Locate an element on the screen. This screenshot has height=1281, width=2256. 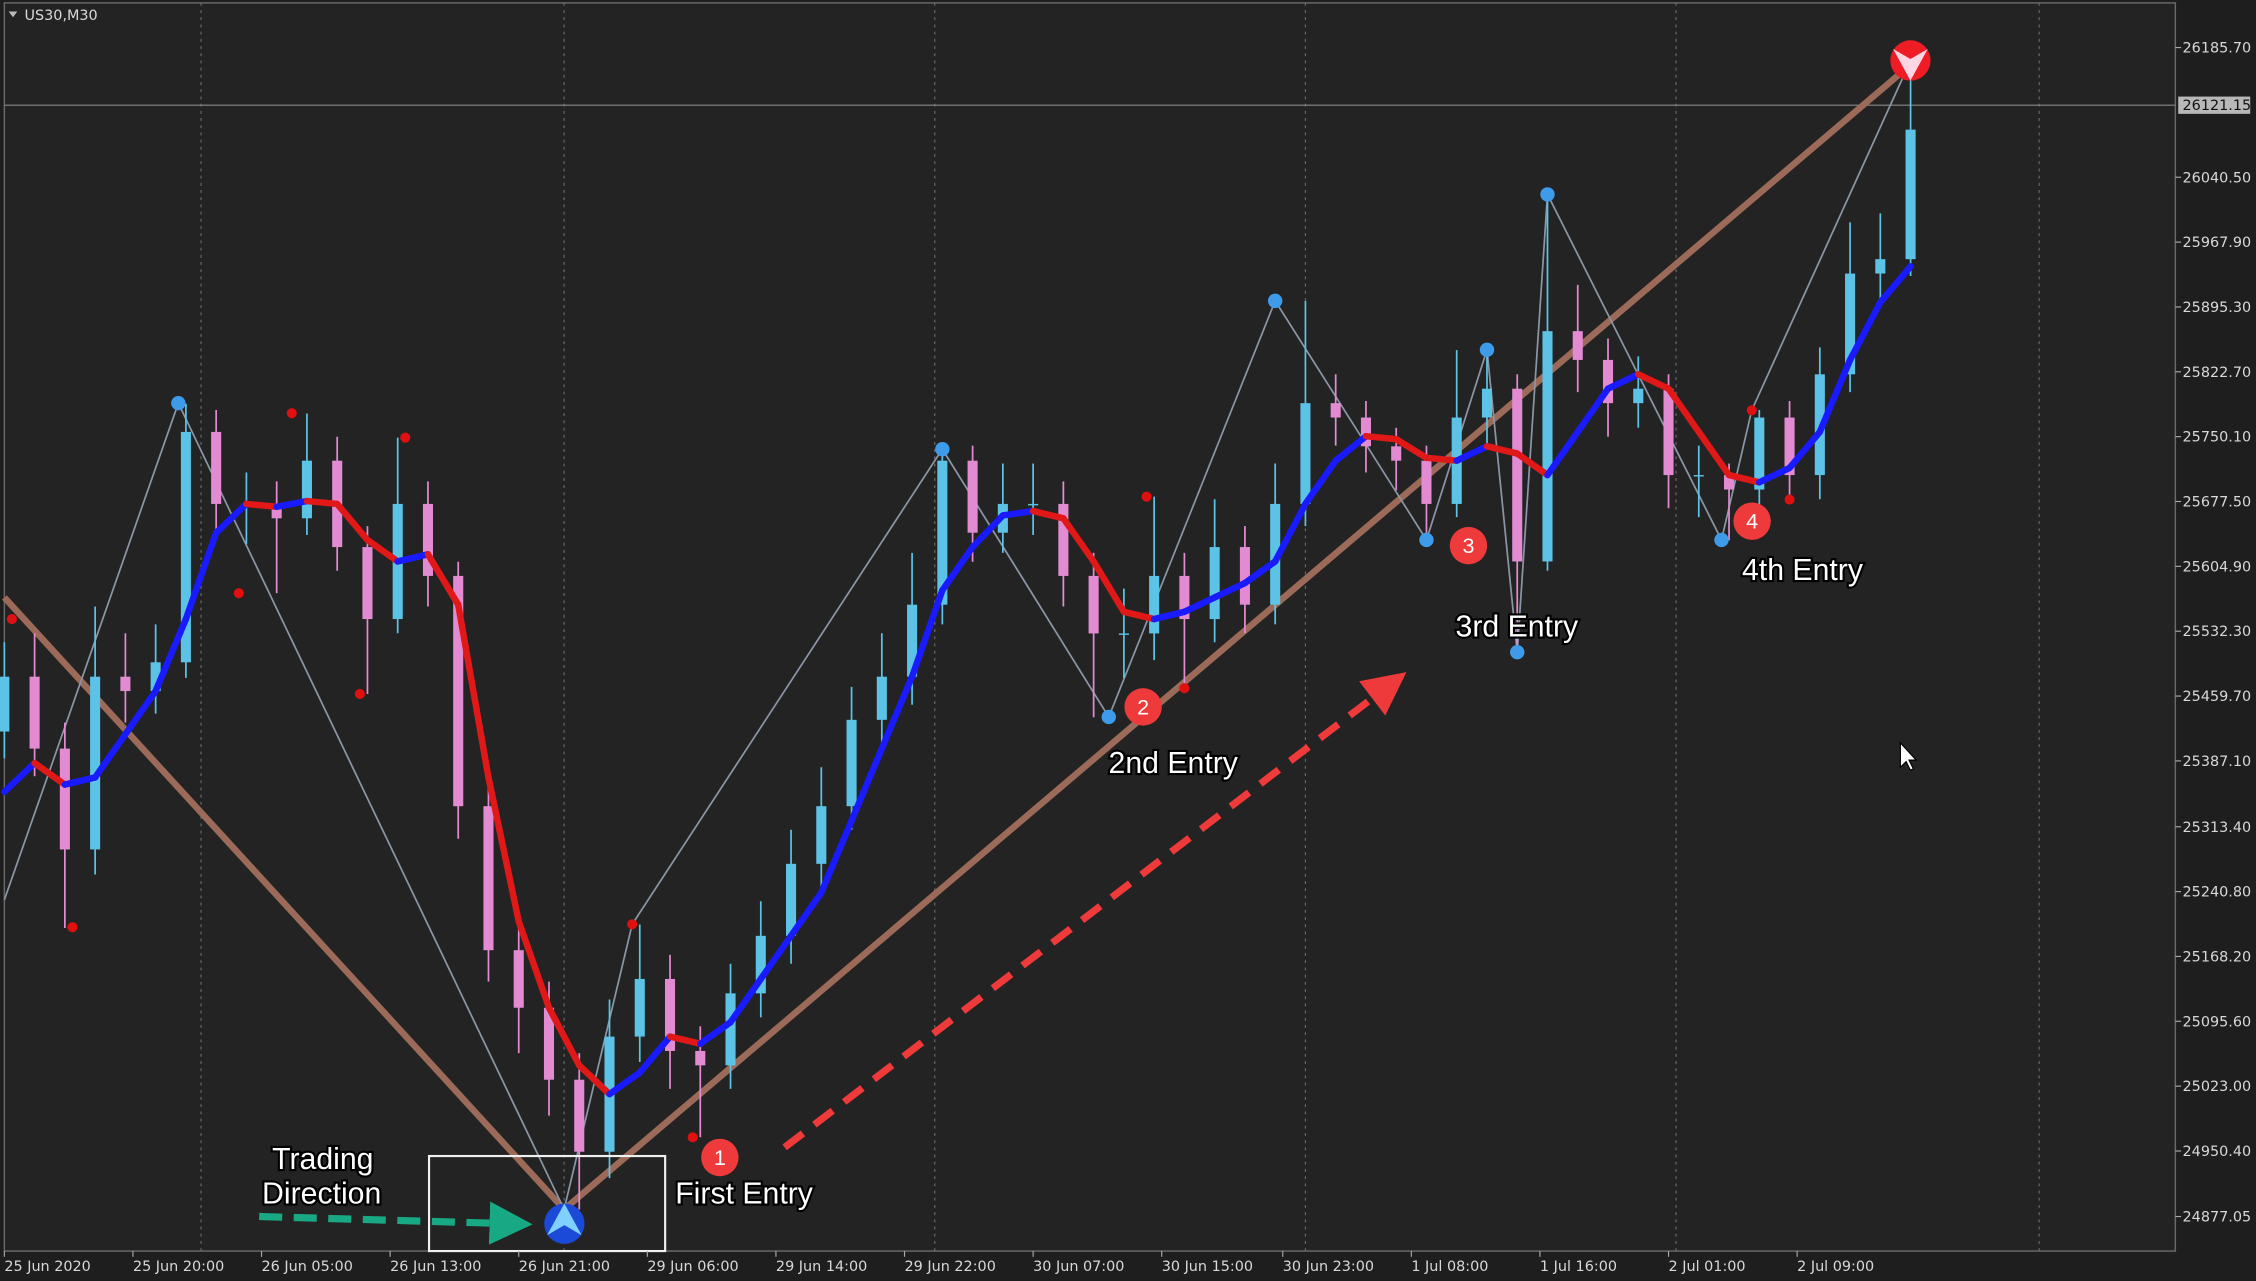
entry-label: 2nd Entry is located at coordinates (1174, 763).